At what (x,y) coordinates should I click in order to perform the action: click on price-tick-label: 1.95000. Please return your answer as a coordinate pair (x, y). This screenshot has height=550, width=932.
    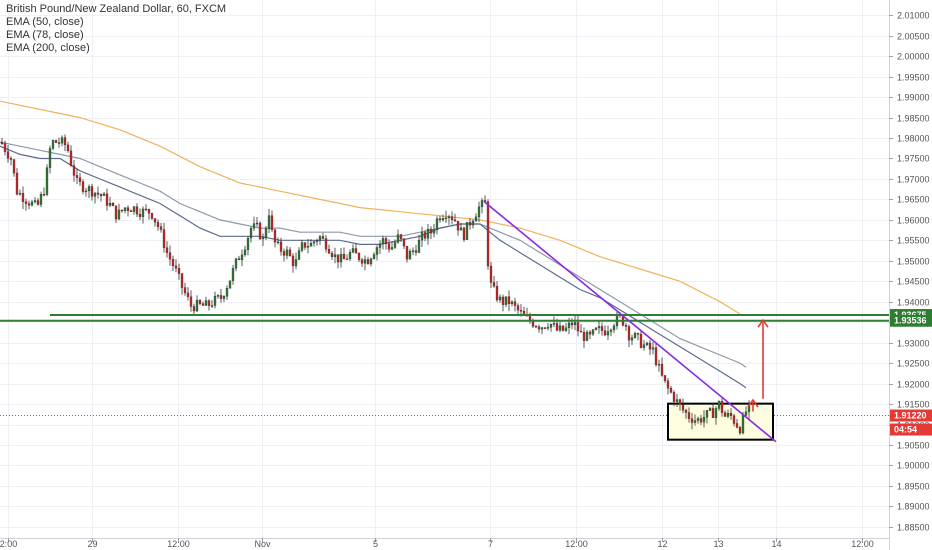
    Looking at the image, I should click on (913, 262).